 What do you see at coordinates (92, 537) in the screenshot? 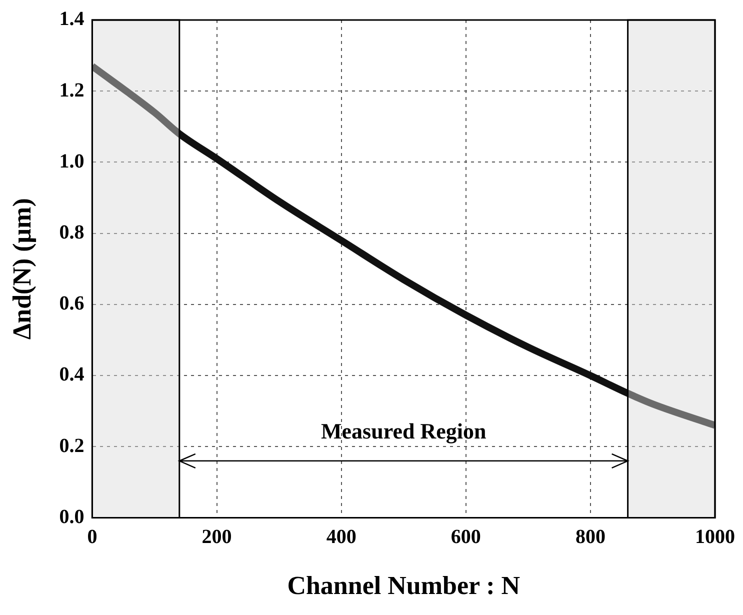
I see `x-tick-label: 0` at bounding box center [92, 537].